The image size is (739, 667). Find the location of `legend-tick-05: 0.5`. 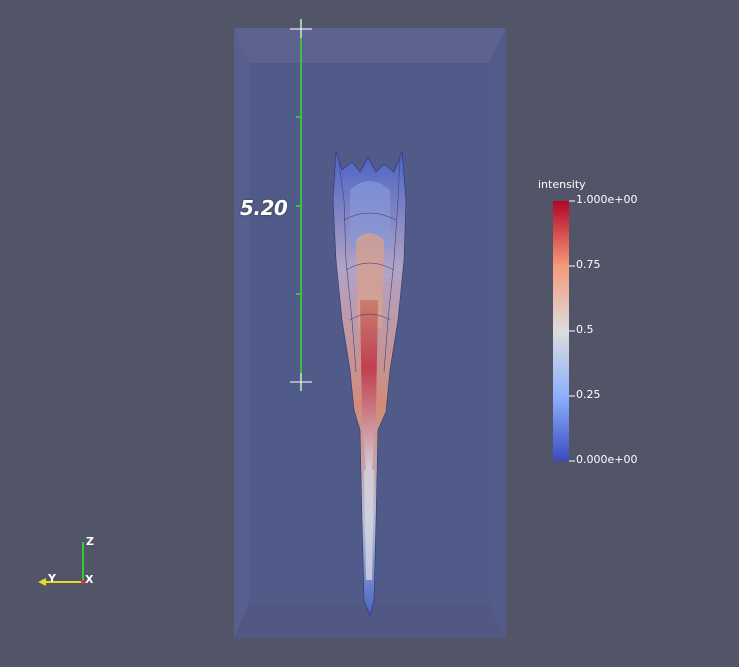

legend-tick-05: 0.5 is located at coordinates (585, 329).